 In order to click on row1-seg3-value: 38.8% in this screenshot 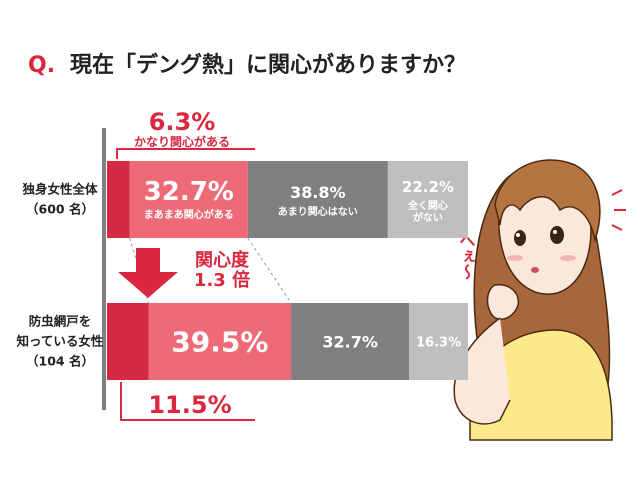, I will do `click(318, 192)`.